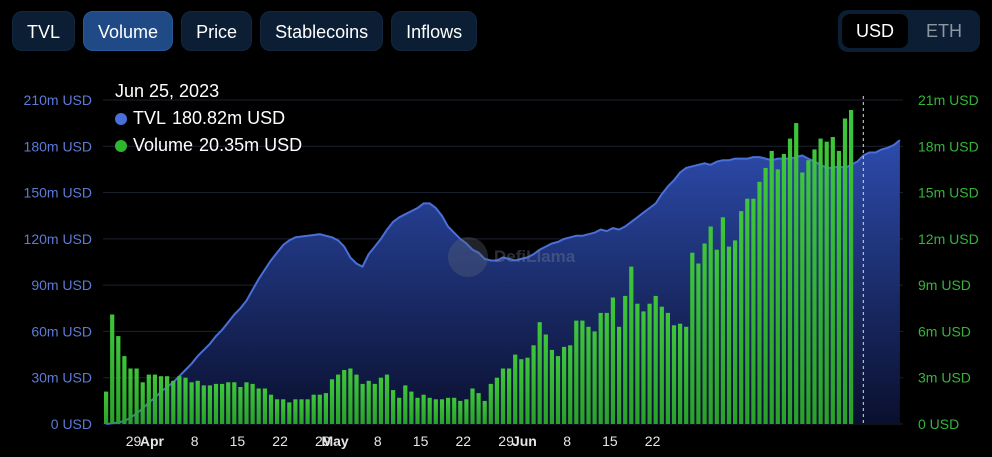  I want to click on right-axis-tick-label: 15m USD, so click(948, 193).